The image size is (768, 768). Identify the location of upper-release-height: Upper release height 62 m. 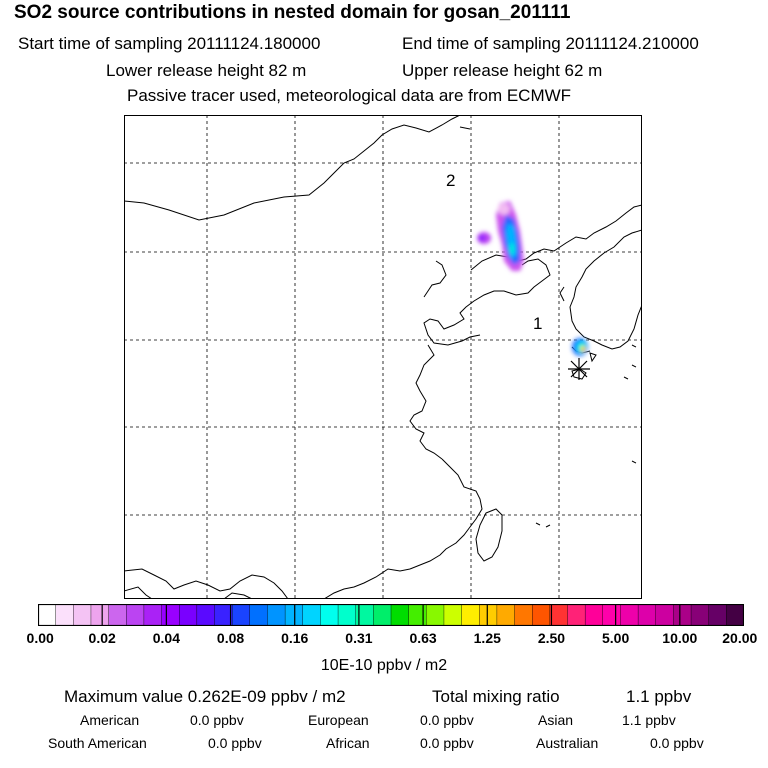
(502, 70).